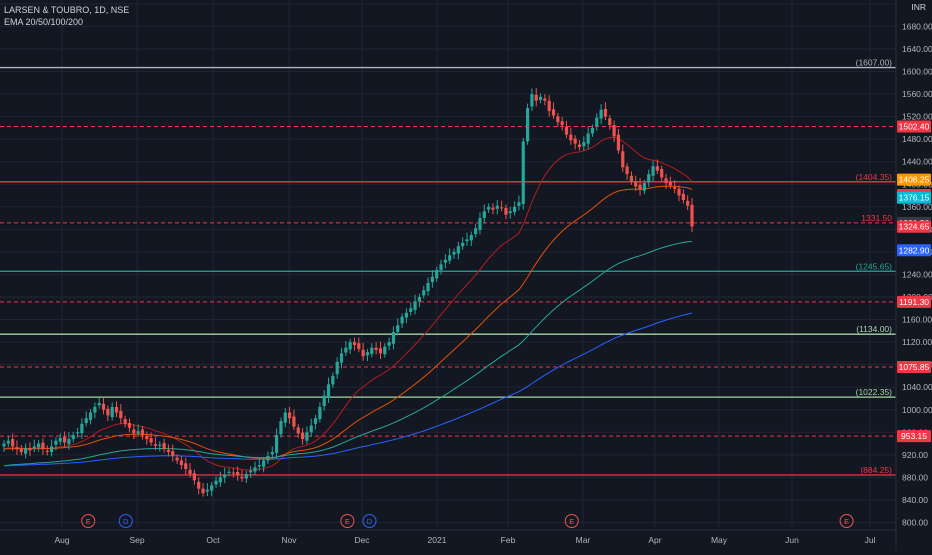  What do you see at coordinates (437, 540) in the screenshot?
I see `x-tick-label: 2021` at bounding box center [437, 540].